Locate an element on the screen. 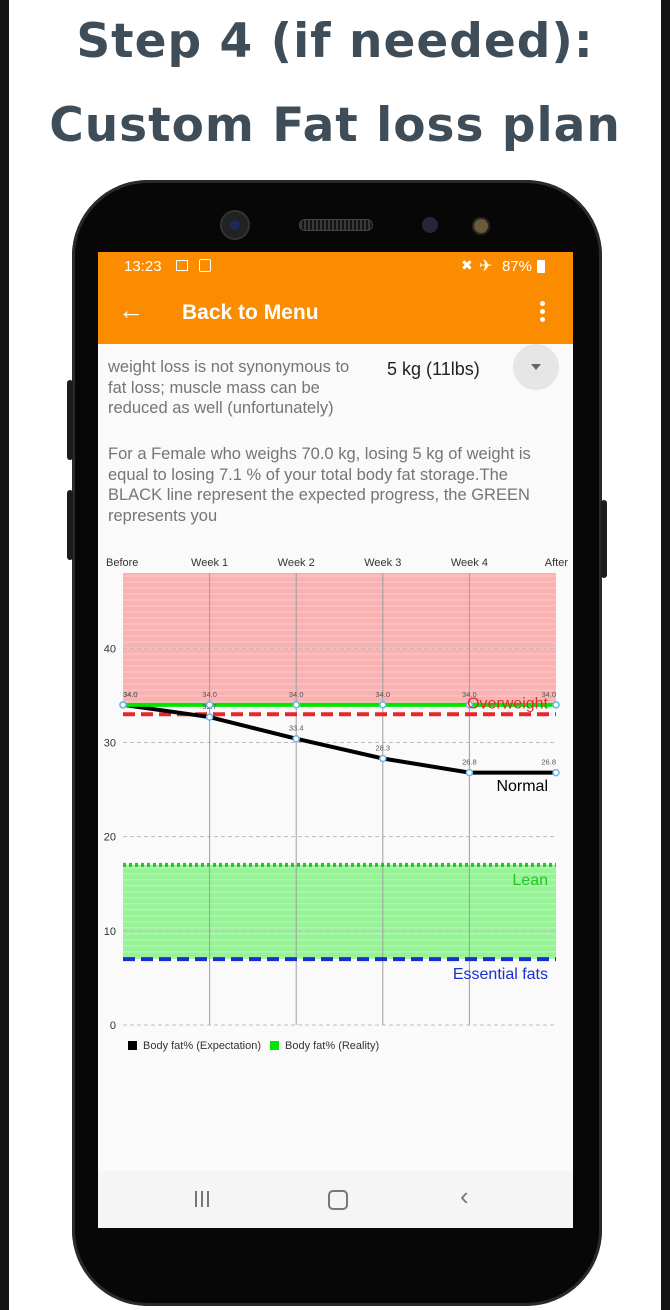 This screenshot has width=670, height=1310. home-icon is located at coordinates (338, 1200).